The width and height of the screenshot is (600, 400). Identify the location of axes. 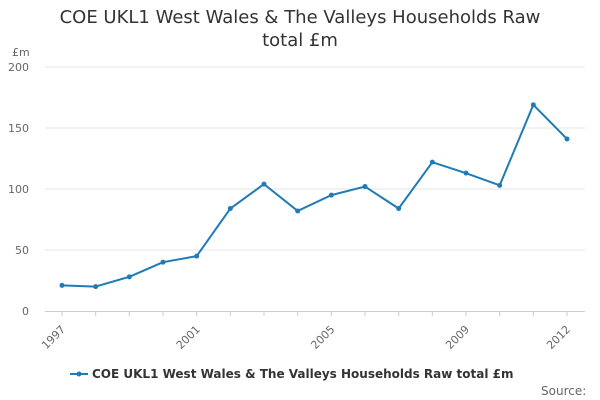
(315, 313).